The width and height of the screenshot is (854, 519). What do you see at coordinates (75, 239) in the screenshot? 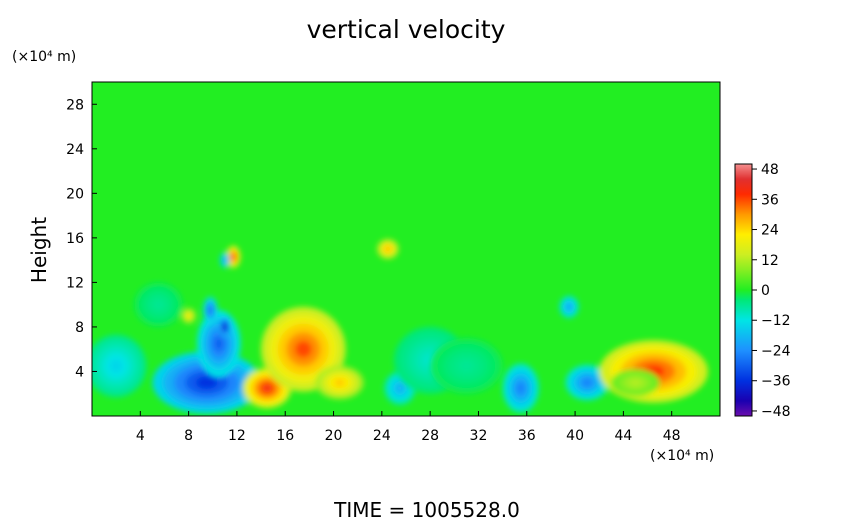
I see `y-tick-label: 16` at bounding box center [75, 239].